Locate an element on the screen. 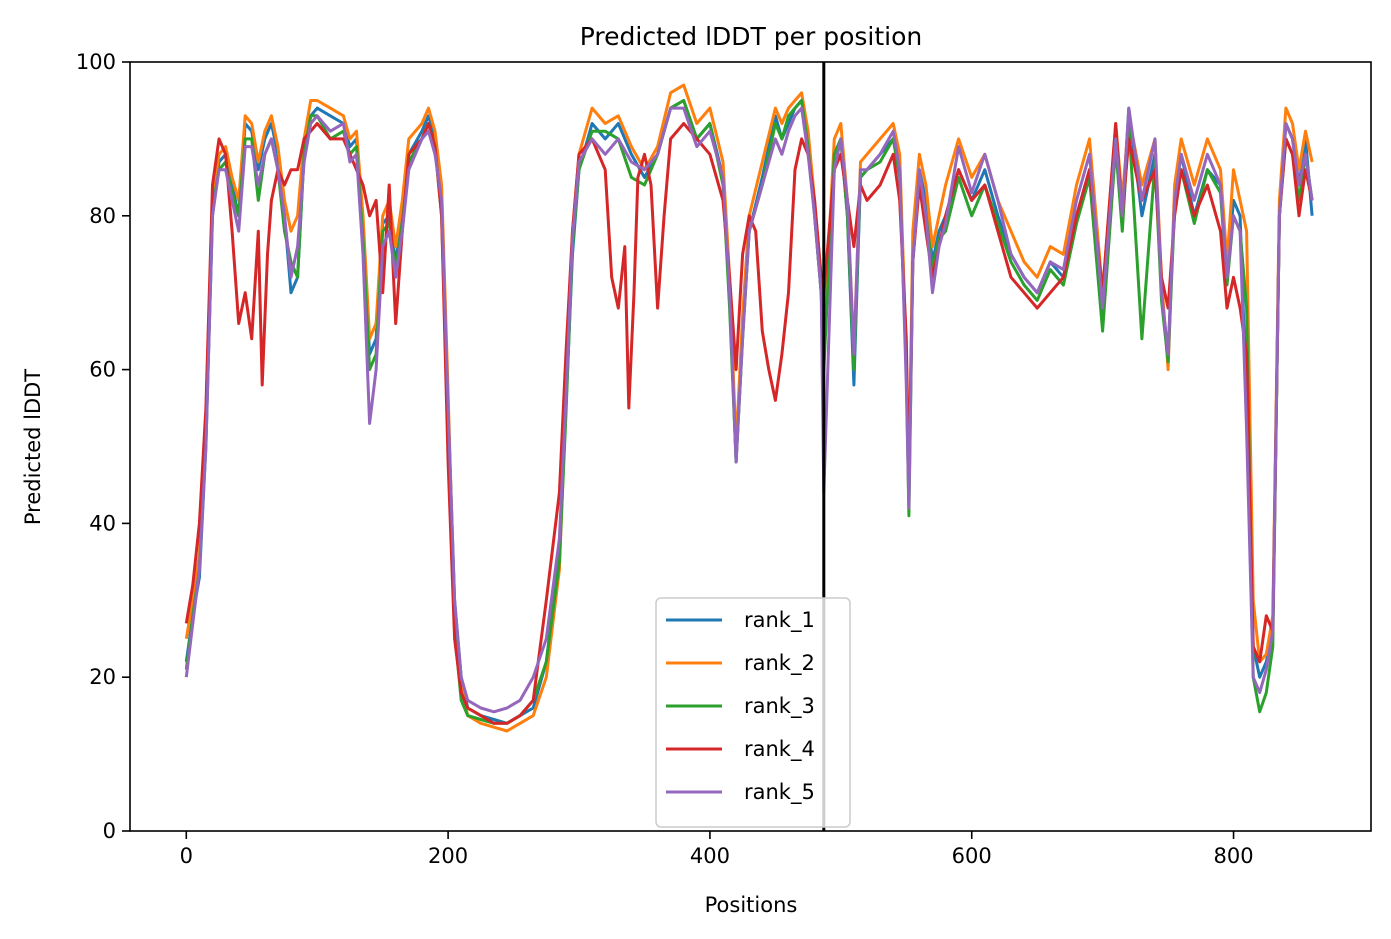  y-tick-label: 20 is located at coordinates (102, 677).